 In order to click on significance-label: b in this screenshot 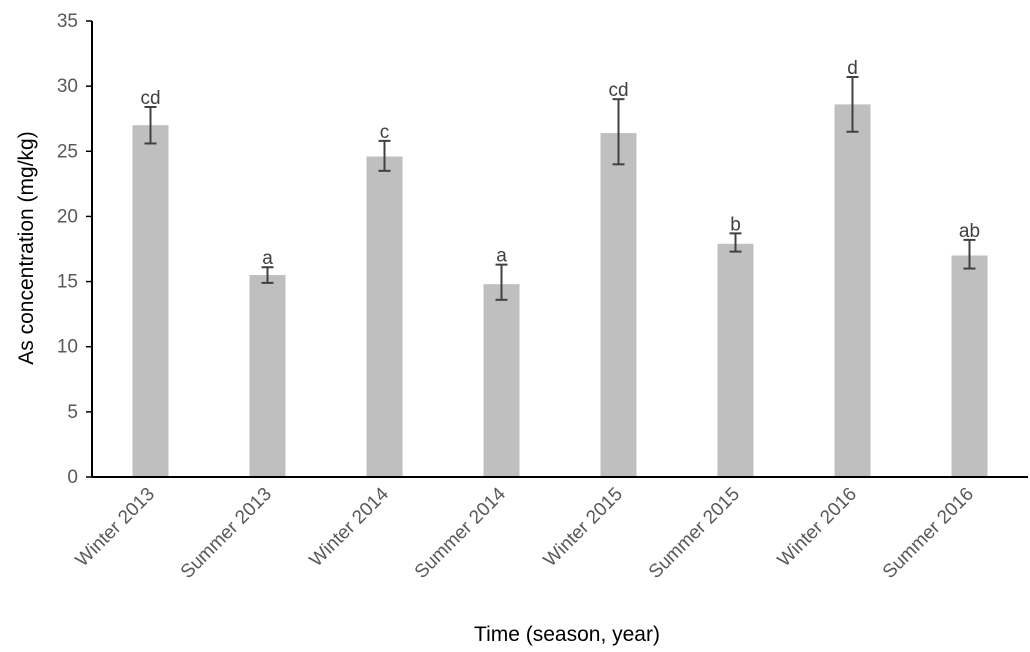, I will do `click(735, 224)`.